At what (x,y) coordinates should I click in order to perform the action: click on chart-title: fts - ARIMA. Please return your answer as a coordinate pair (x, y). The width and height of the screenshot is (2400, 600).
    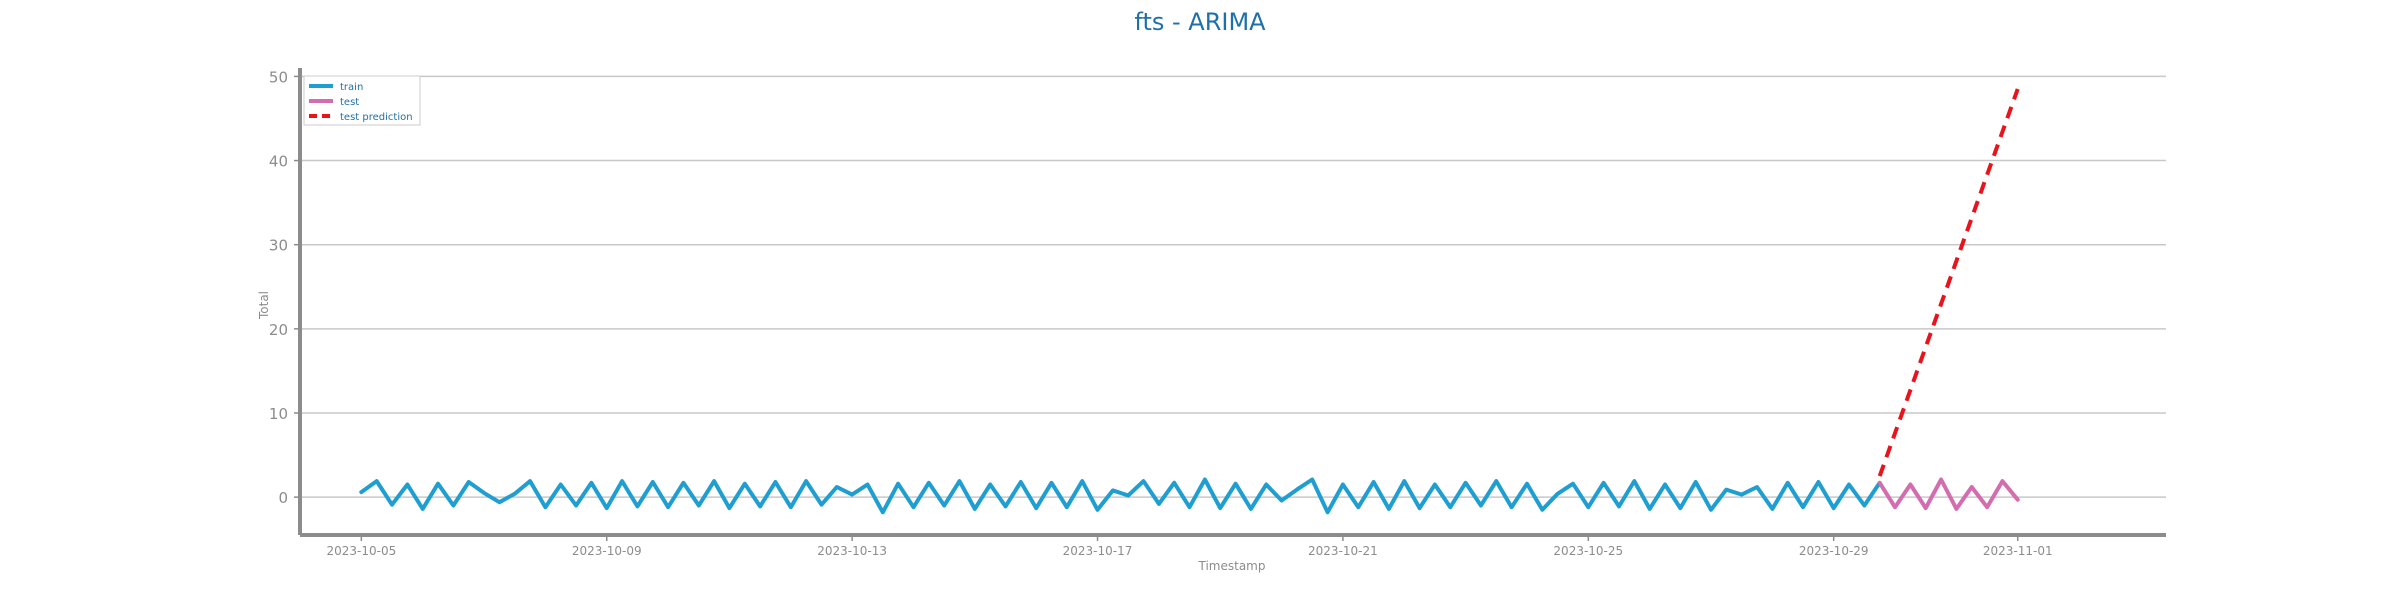
    Looking at the image, I should click on (1200, 22).